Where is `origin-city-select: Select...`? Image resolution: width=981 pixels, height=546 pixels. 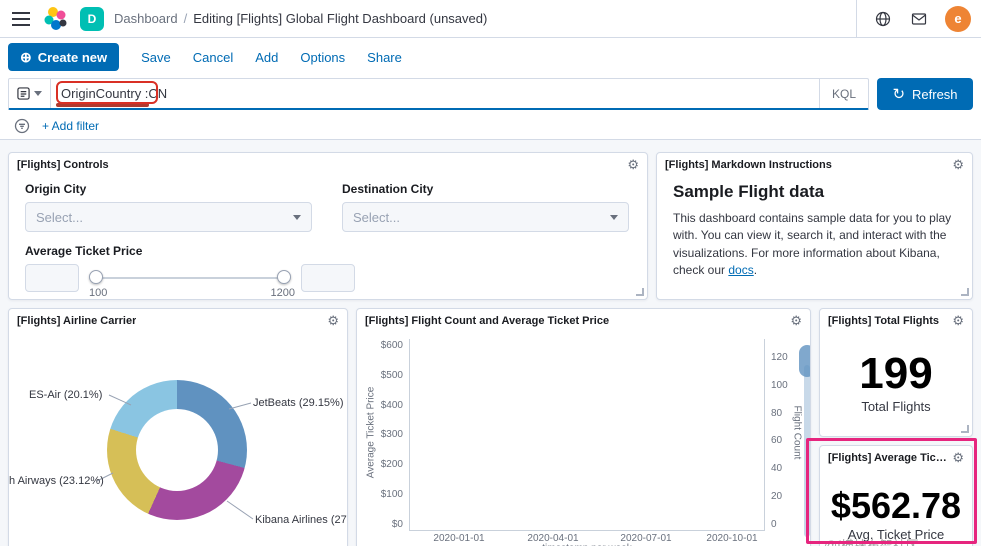
origin-city-select: Select... is located at coordinates (168, 217).